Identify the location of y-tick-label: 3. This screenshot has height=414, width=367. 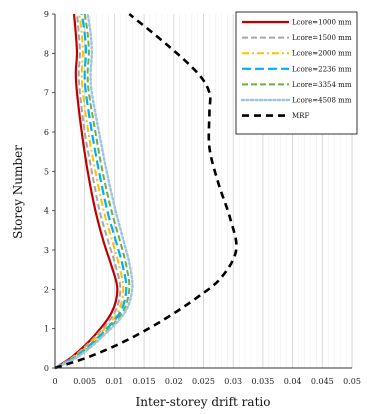
(46, 250).